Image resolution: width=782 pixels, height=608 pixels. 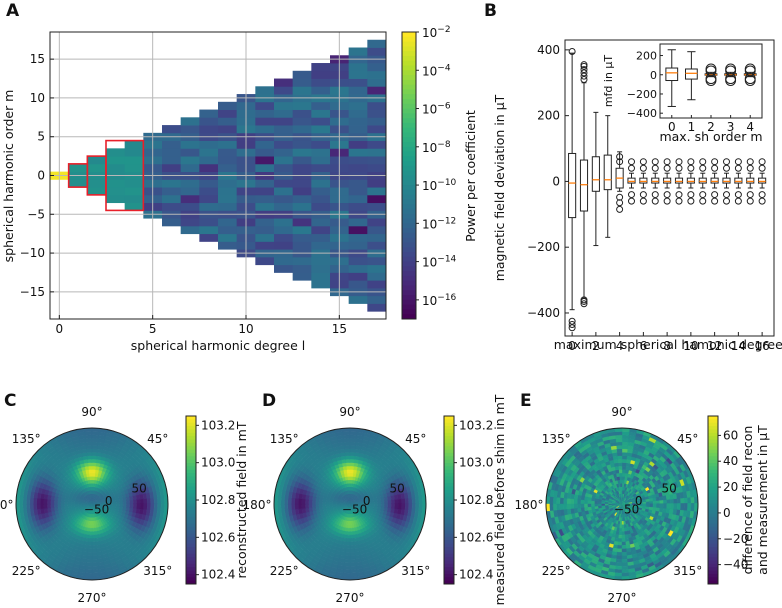 I want to click on polar-angle-label: 90°, so click(x=349, y=412).